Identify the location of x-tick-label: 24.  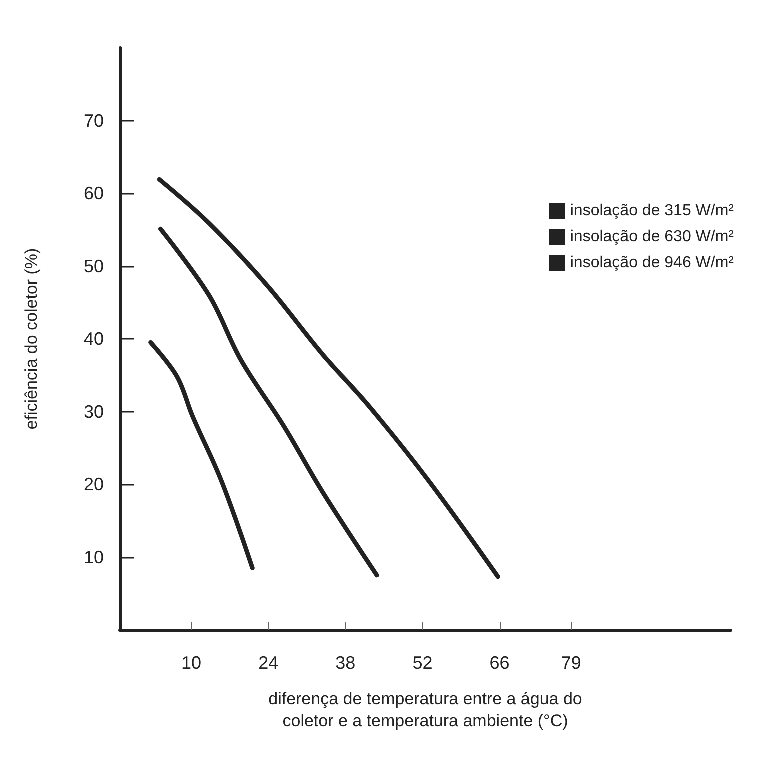
(268, 663).